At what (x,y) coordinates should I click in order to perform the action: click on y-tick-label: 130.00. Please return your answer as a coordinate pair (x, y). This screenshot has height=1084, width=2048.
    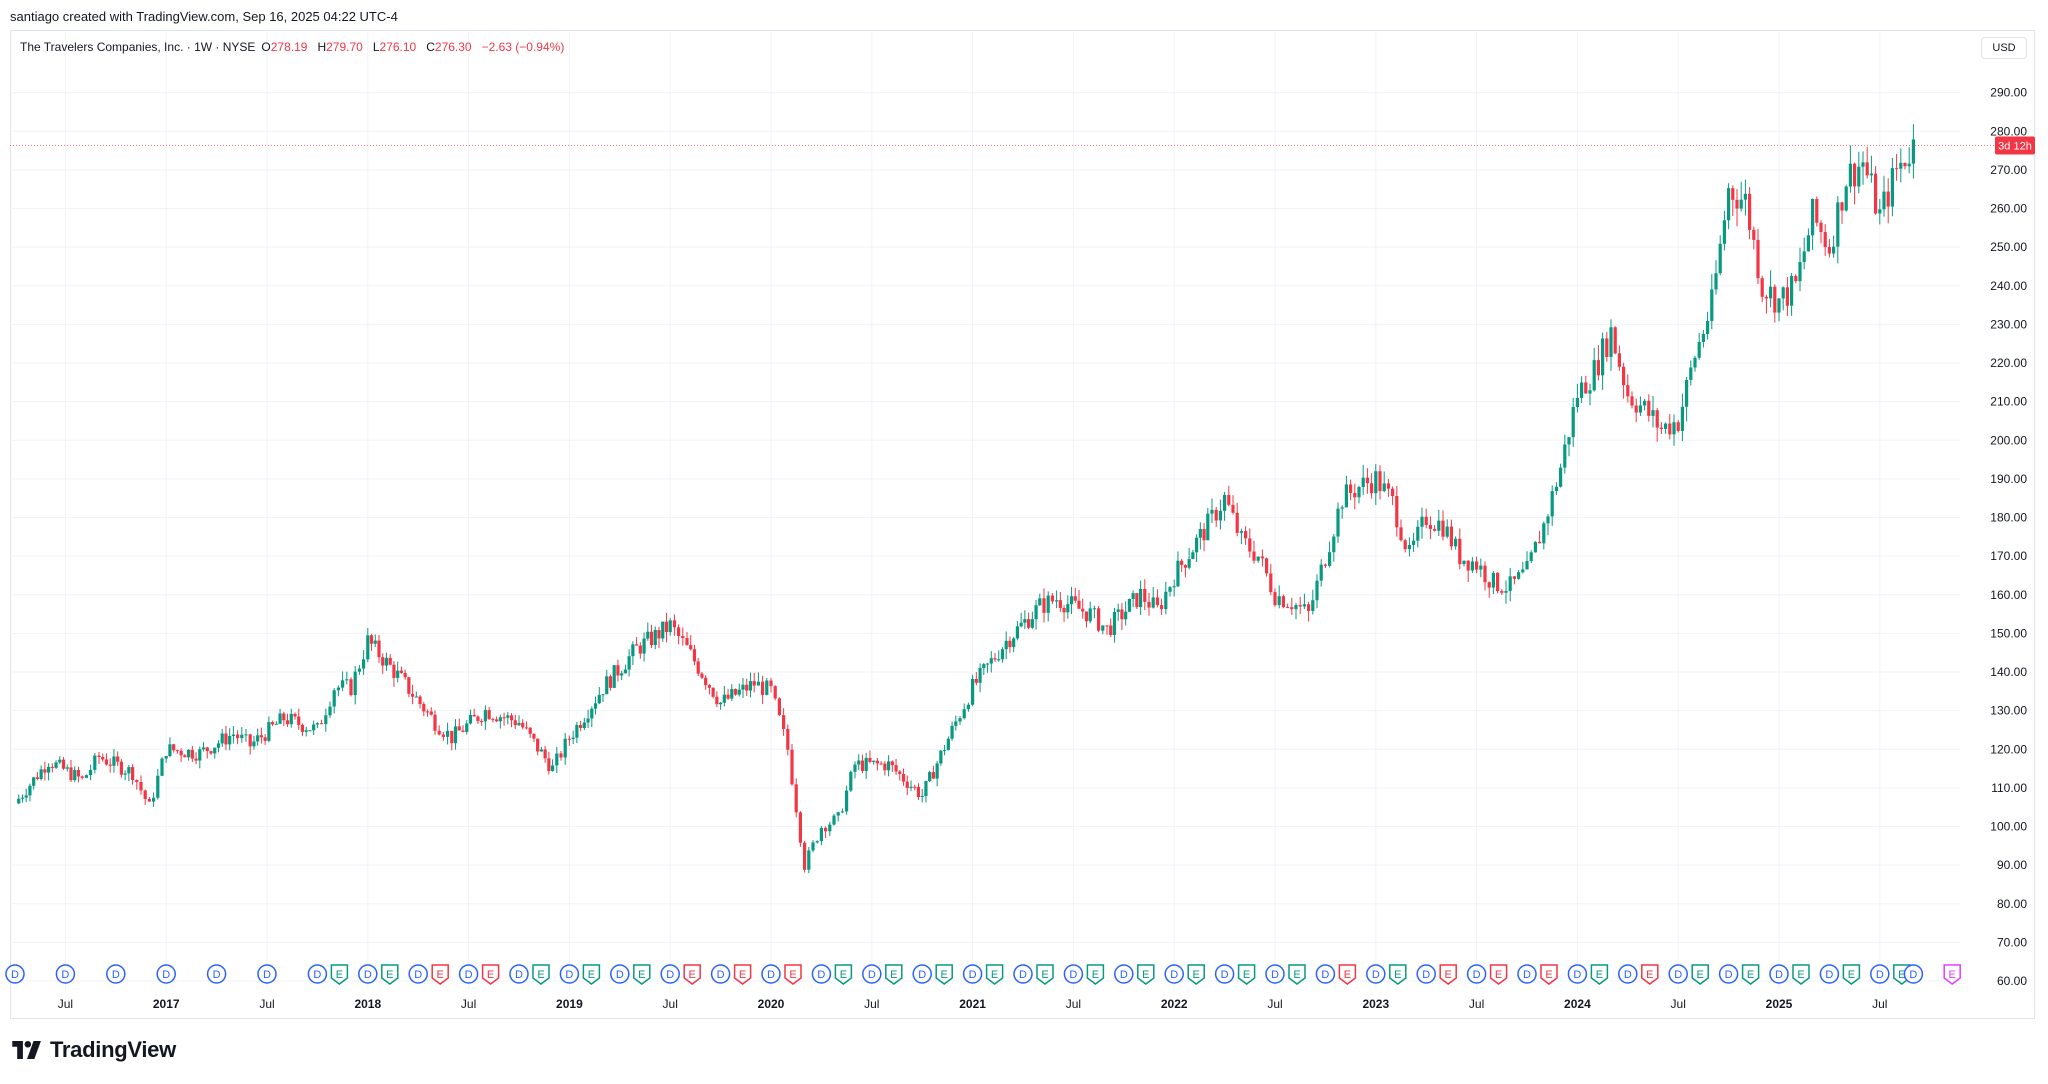
    Looking at the image, I should click on (2008, 711).